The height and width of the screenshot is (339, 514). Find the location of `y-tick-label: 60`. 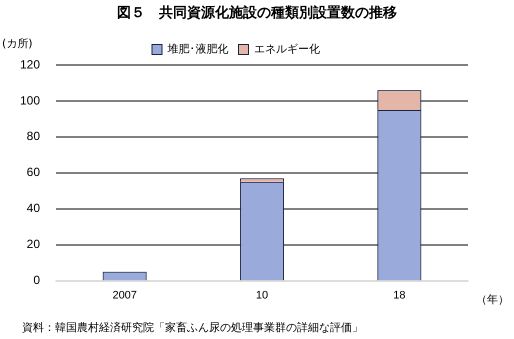

y-tick-label: 60 is located at coordinates (33, 172).